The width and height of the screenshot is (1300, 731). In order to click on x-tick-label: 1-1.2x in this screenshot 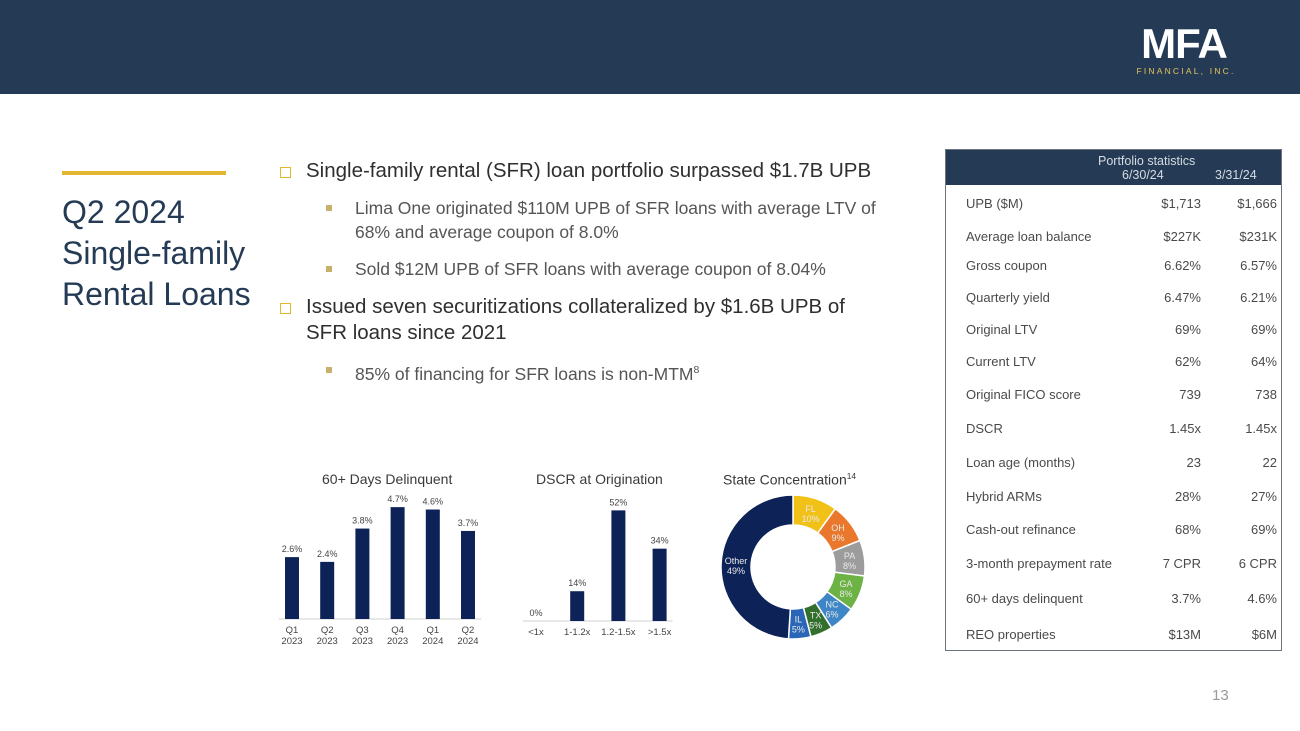, I will do `click(577, 632)`.